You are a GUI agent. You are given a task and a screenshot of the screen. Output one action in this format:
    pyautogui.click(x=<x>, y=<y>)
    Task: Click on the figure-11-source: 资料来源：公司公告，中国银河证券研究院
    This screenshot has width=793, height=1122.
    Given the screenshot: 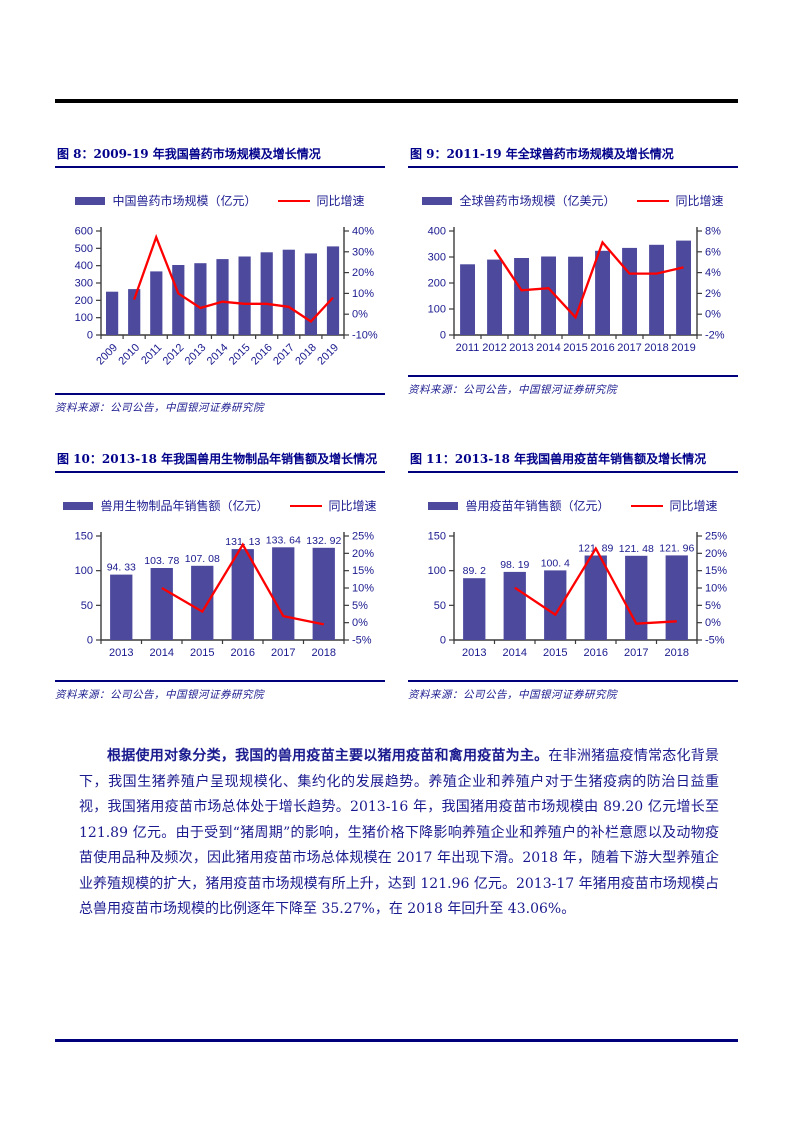 What is the action you would take?
    pyautogui.click(x=512, y=695)
    